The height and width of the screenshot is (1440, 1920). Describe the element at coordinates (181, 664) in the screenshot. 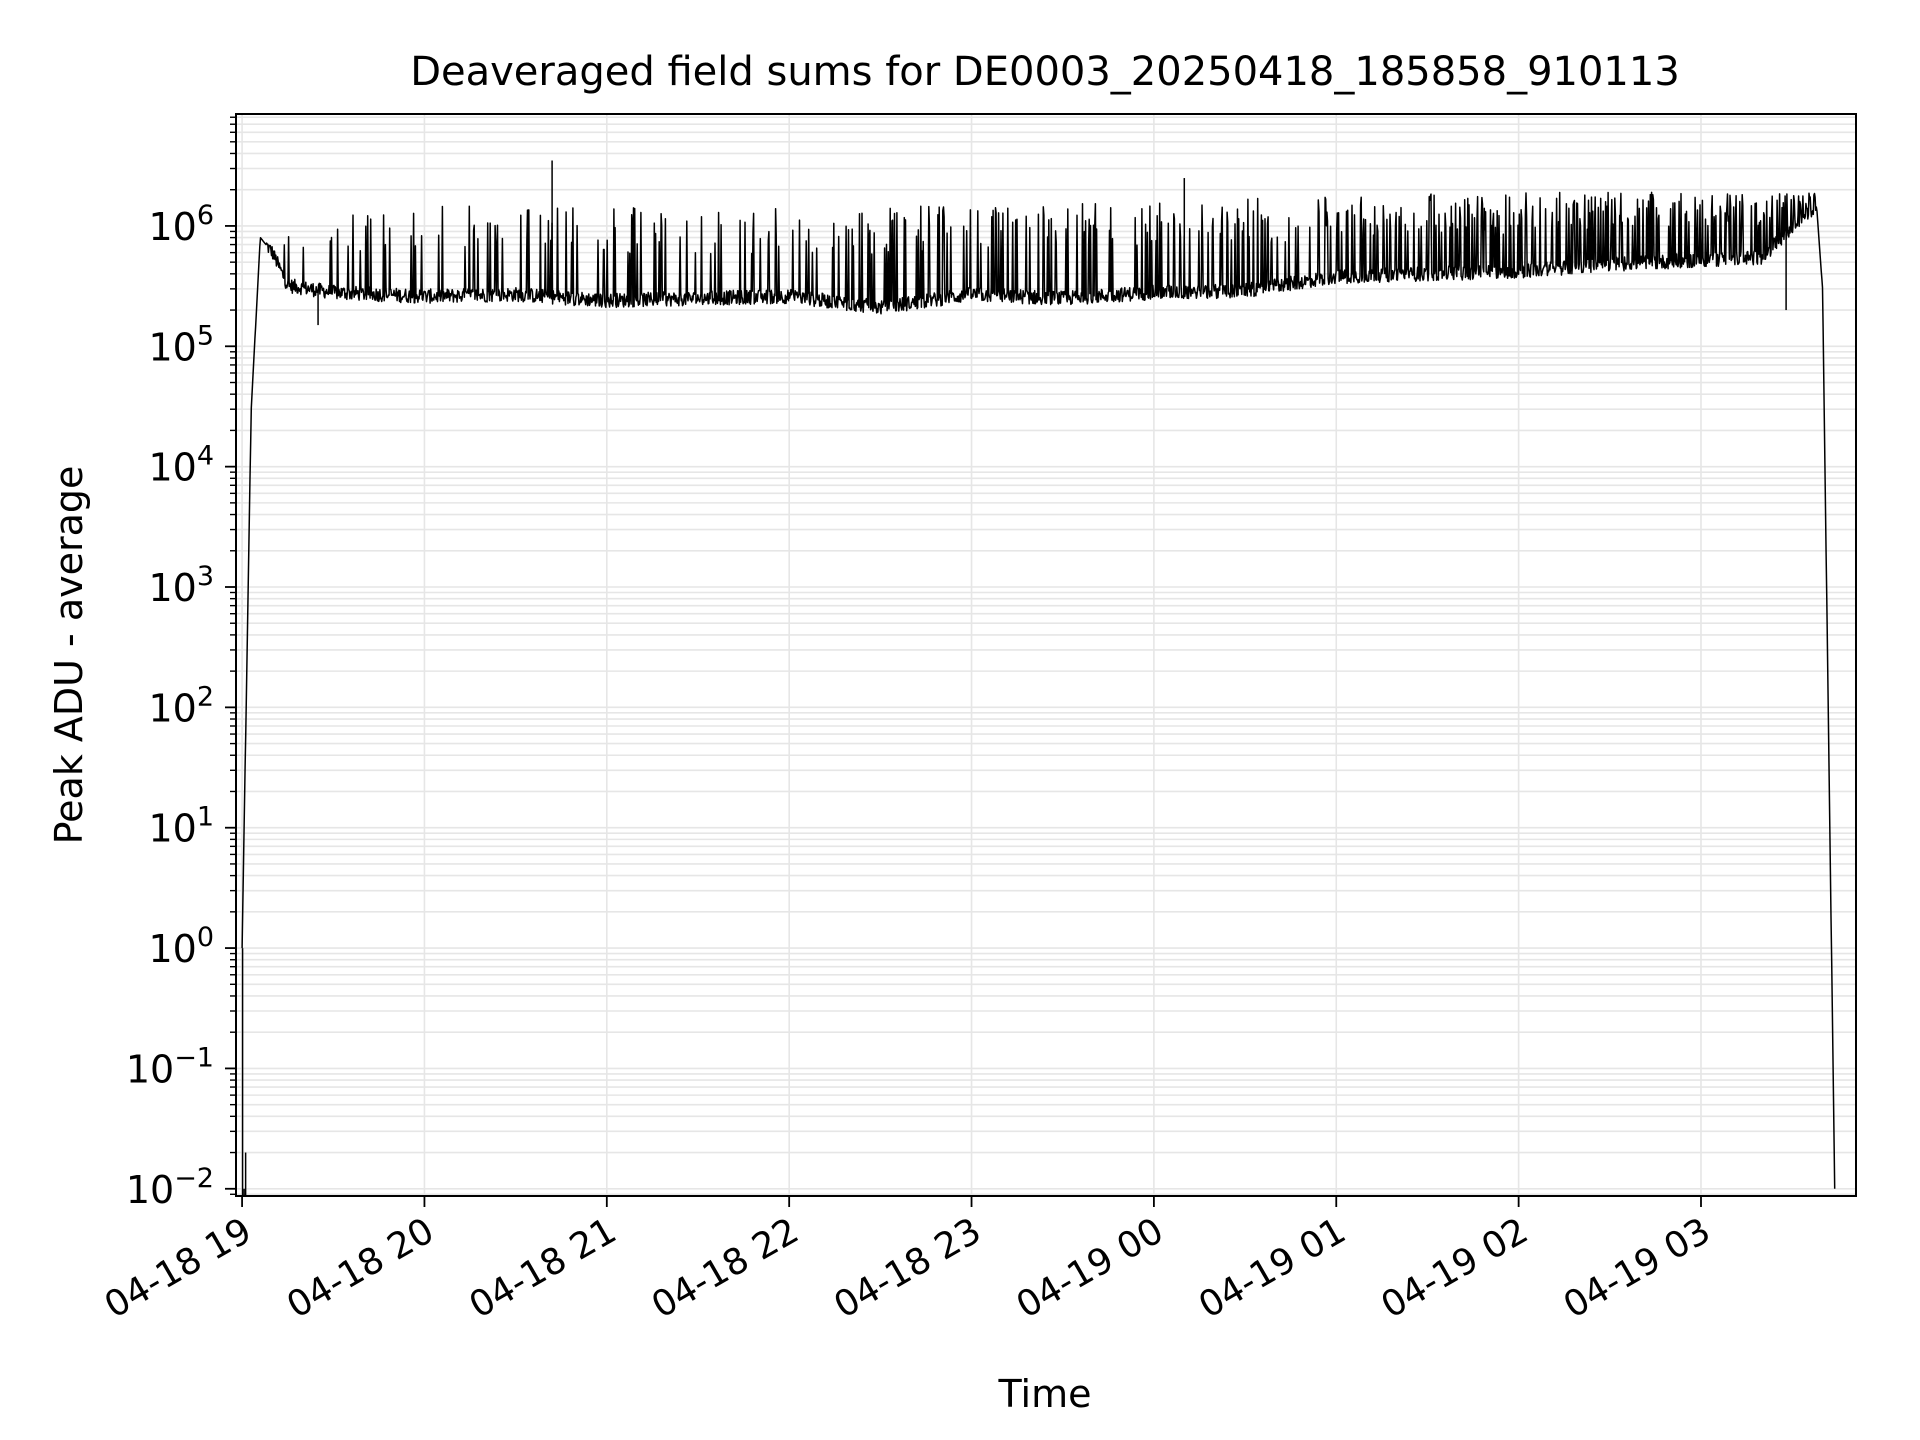

I see `y-ticks: 10⁶ 10⁵ 10⁴ 10³ 10² 10¹ 10⁰ 10⁻¹ 10⁻²` at that location.